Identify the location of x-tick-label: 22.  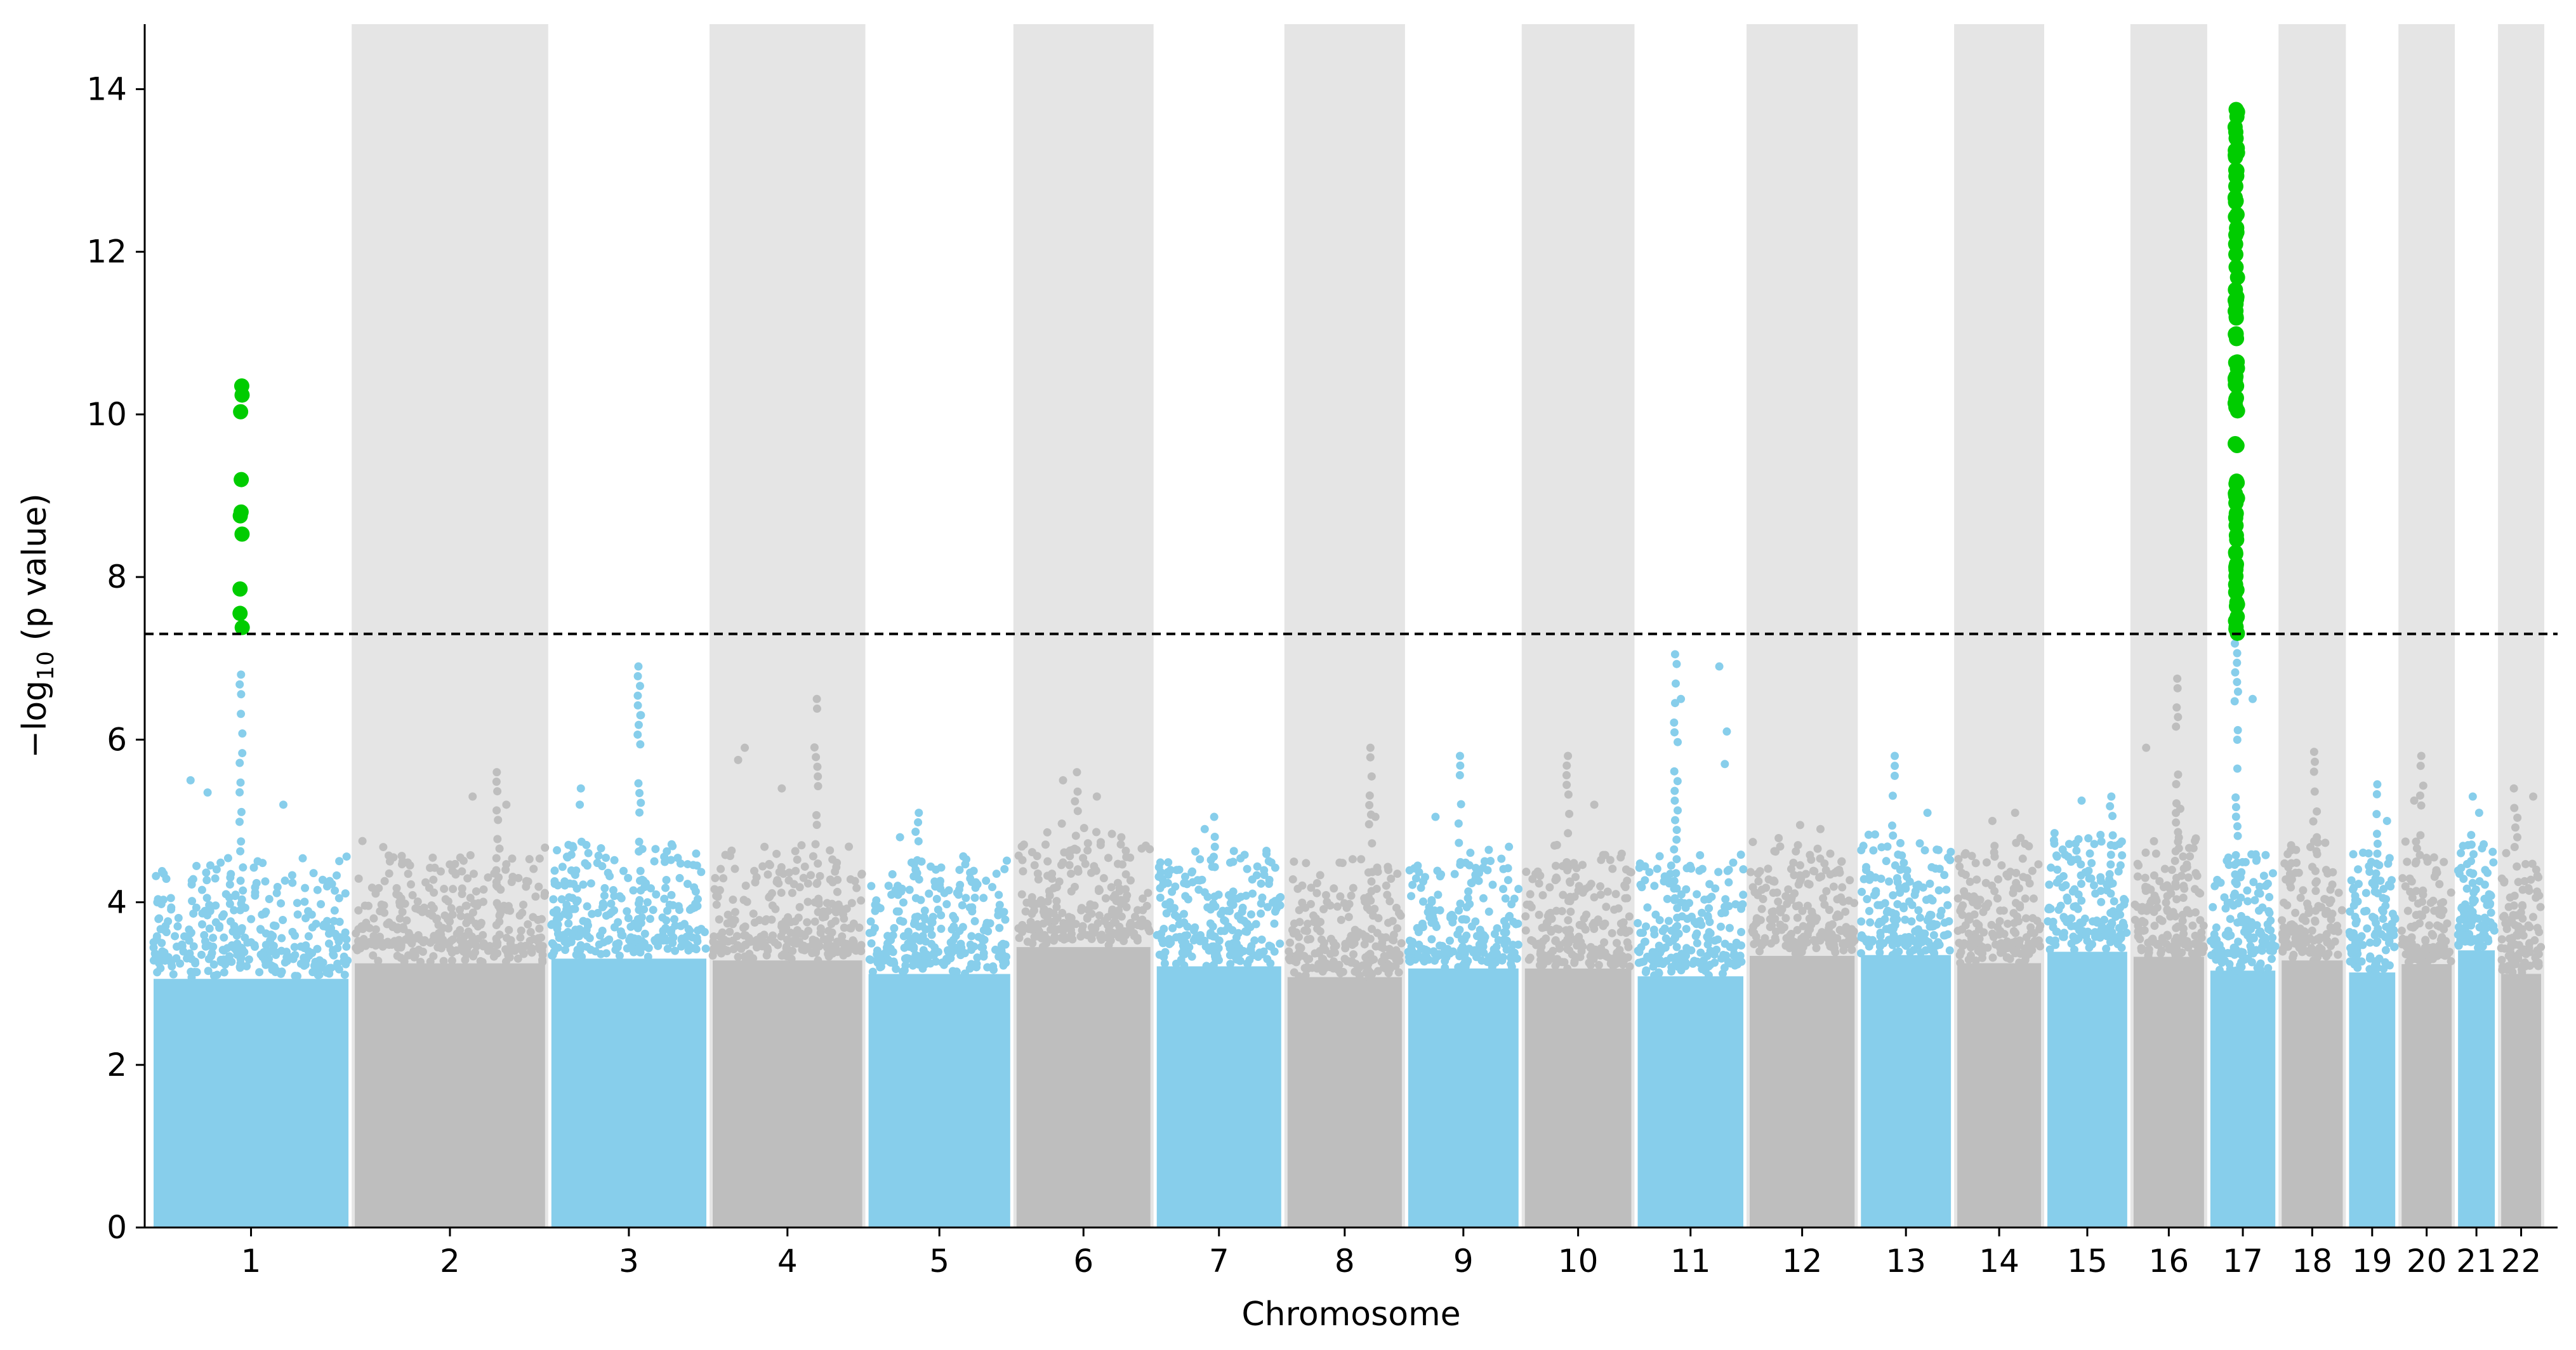
(2521, 1261).